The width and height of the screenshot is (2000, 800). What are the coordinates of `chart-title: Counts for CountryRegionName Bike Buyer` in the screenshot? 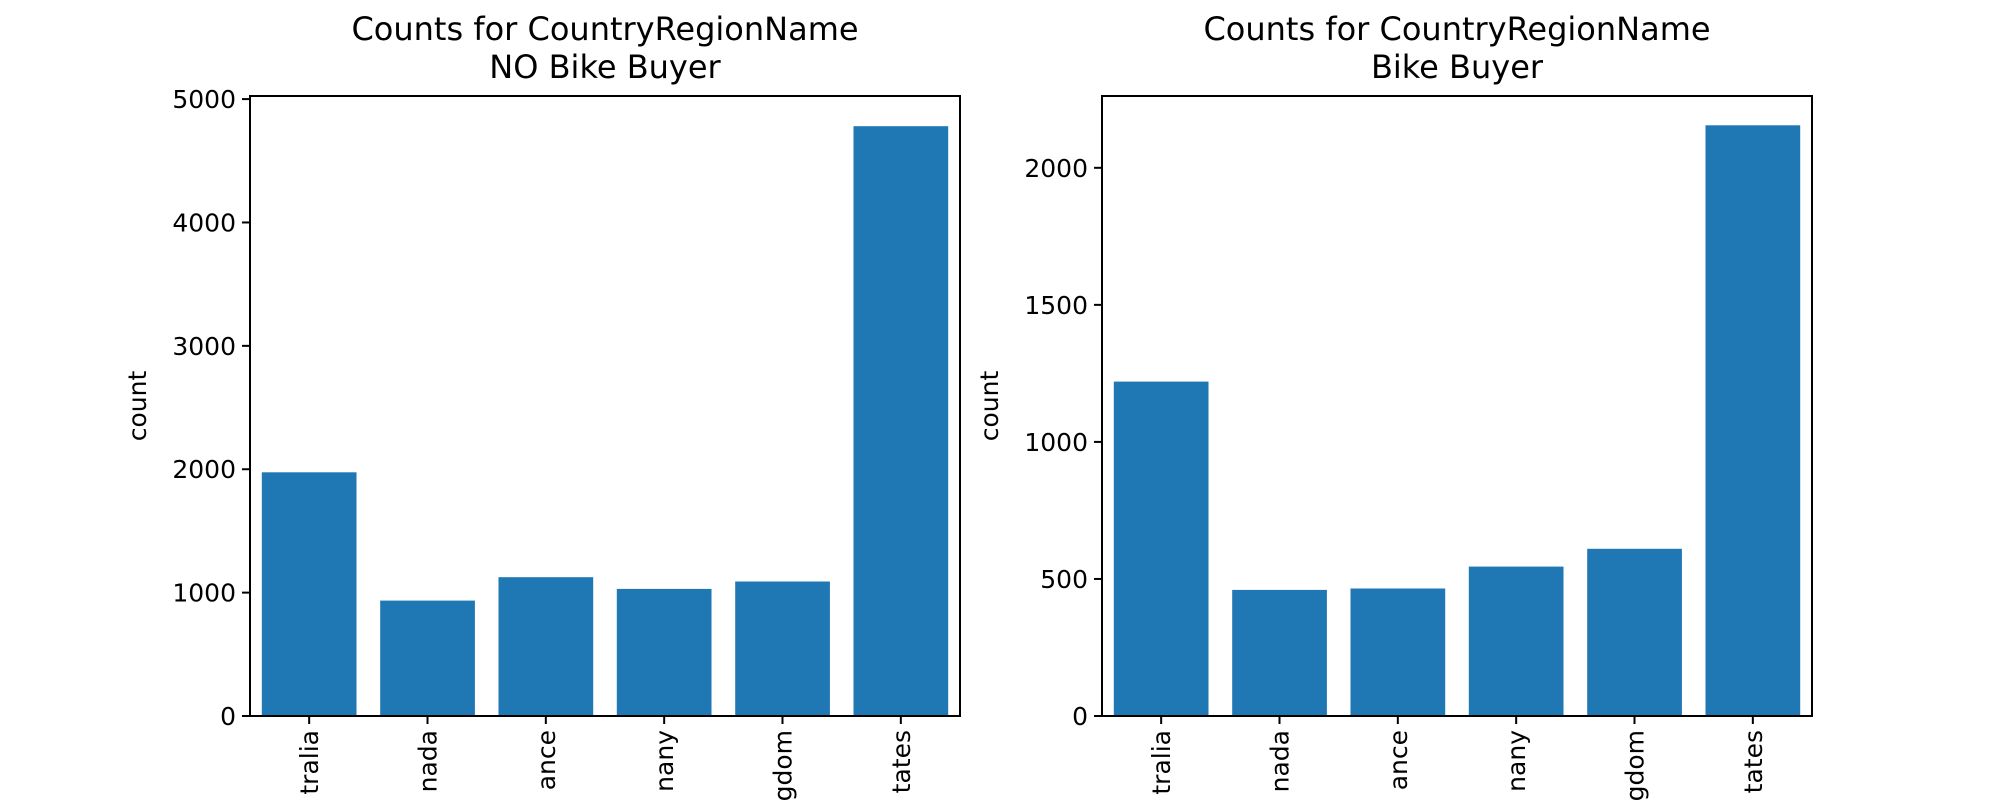 It's located at (1456, 48).